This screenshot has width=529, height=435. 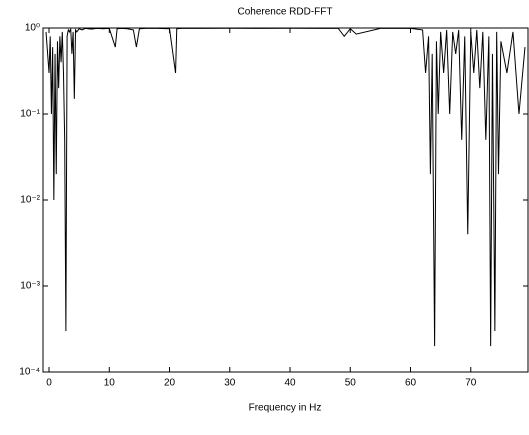 I want to click on x-tick-label: 70, so click(x=471, y=383).